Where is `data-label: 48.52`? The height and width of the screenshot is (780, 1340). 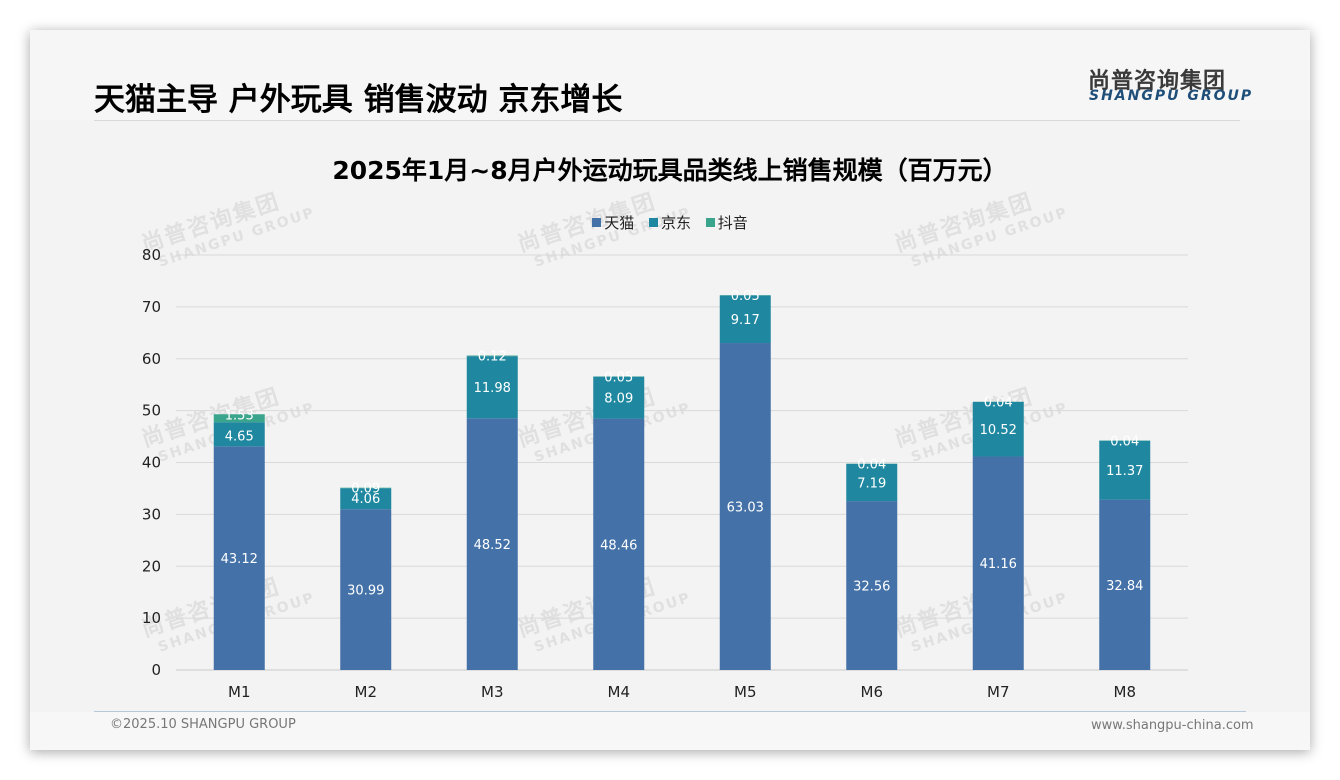 data-label: 48.52 is located at coordinates (492, 545).